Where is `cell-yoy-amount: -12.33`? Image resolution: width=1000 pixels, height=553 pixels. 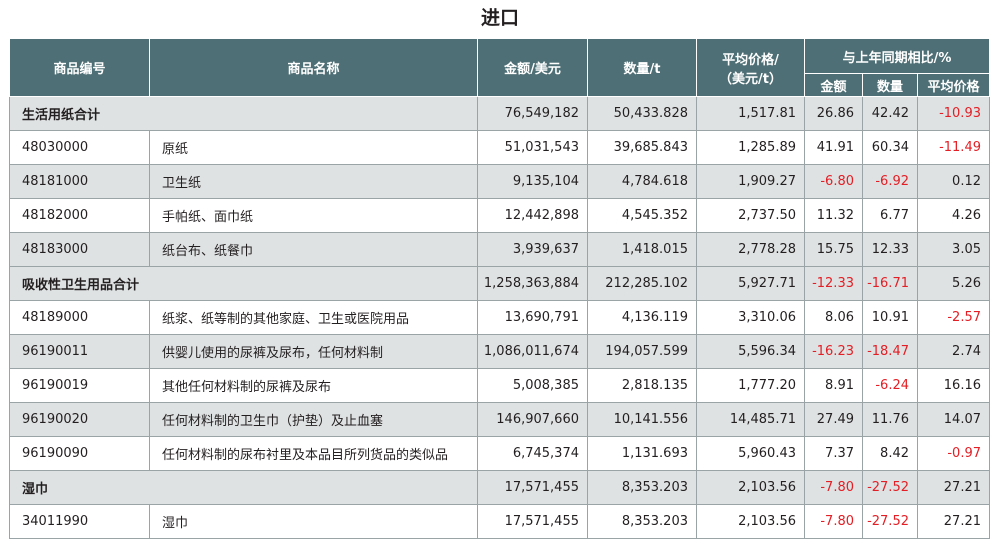 cell-yoy-amount: -12.33 is located at coordinates (833, 283).